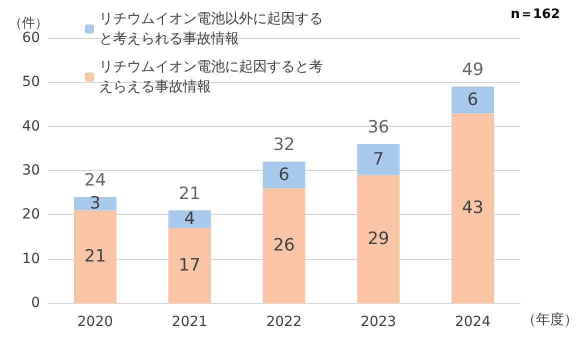 The width and height of the screenshot is (582, 339). What do you see at coordinates (550, 320) in the screenshot?
I see `x-axis-title: （年度）` at bounding box center [550, 320].